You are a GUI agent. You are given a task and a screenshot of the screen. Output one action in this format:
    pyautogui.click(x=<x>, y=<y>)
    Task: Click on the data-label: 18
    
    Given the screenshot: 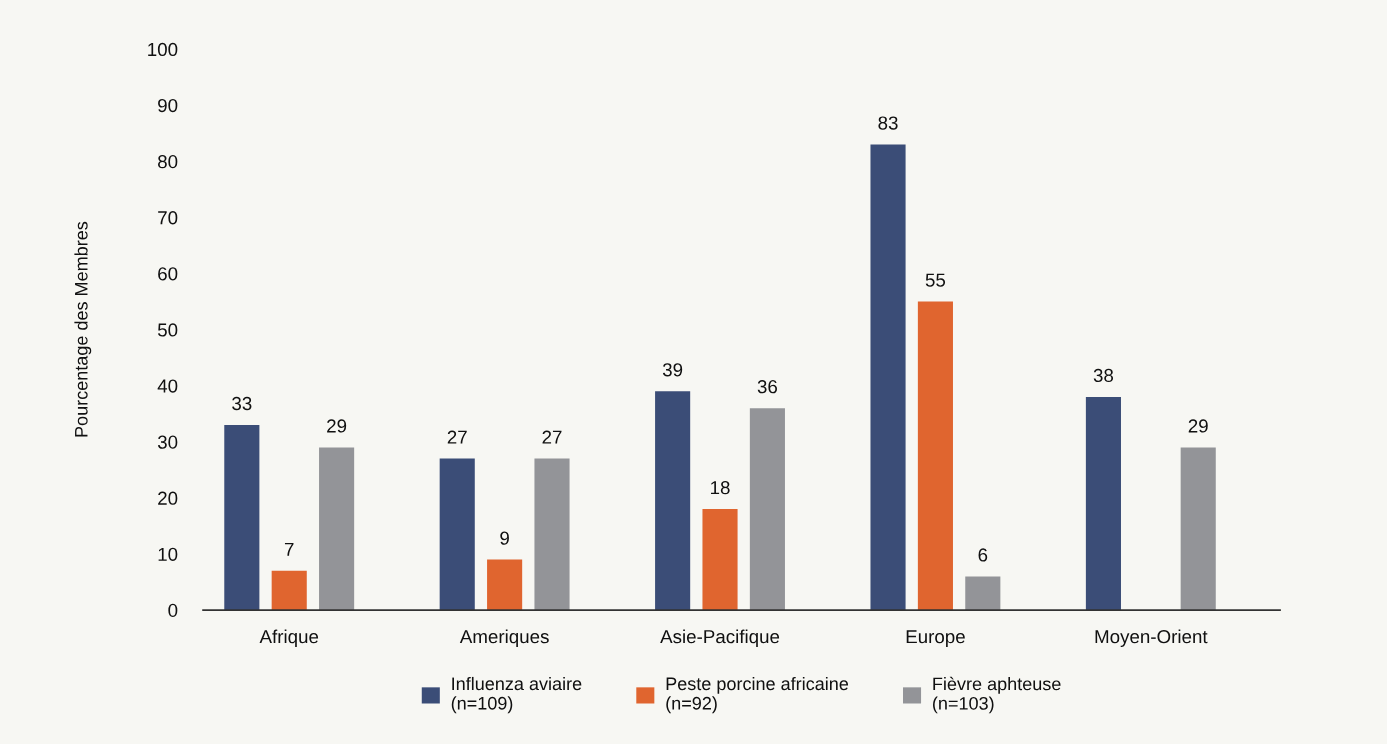 What is the action you would take?
    pyautogui.click(x=720, y=488)
    